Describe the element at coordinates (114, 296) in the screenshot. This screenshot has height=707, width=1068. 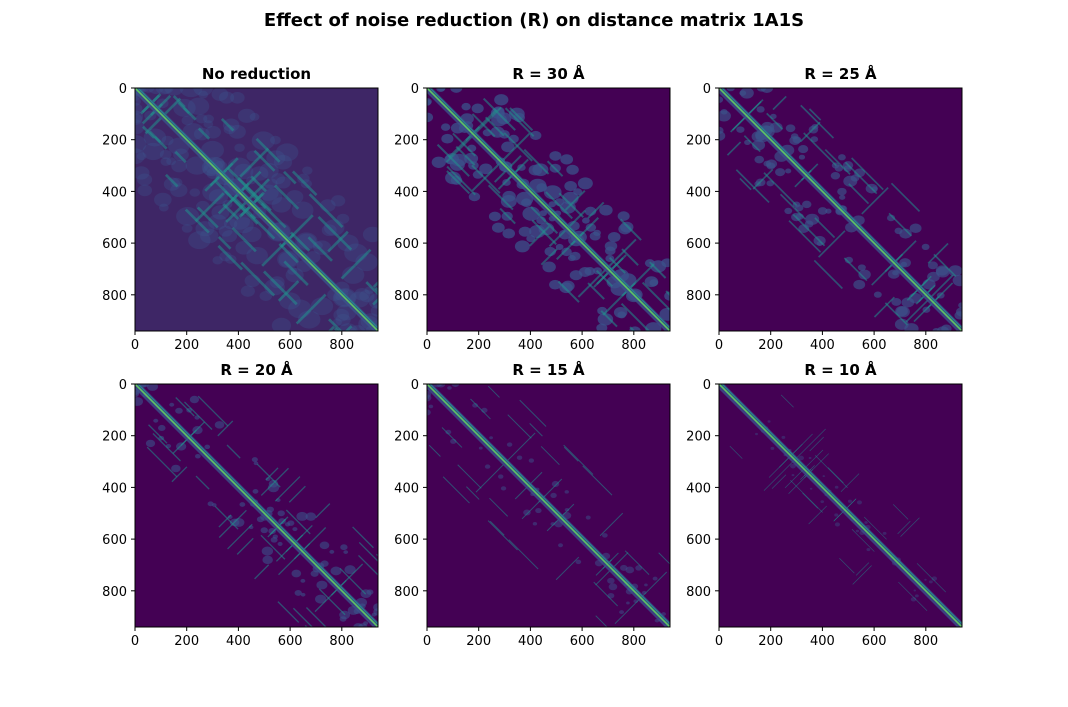
I see `y-tick-label: 800` at that location.